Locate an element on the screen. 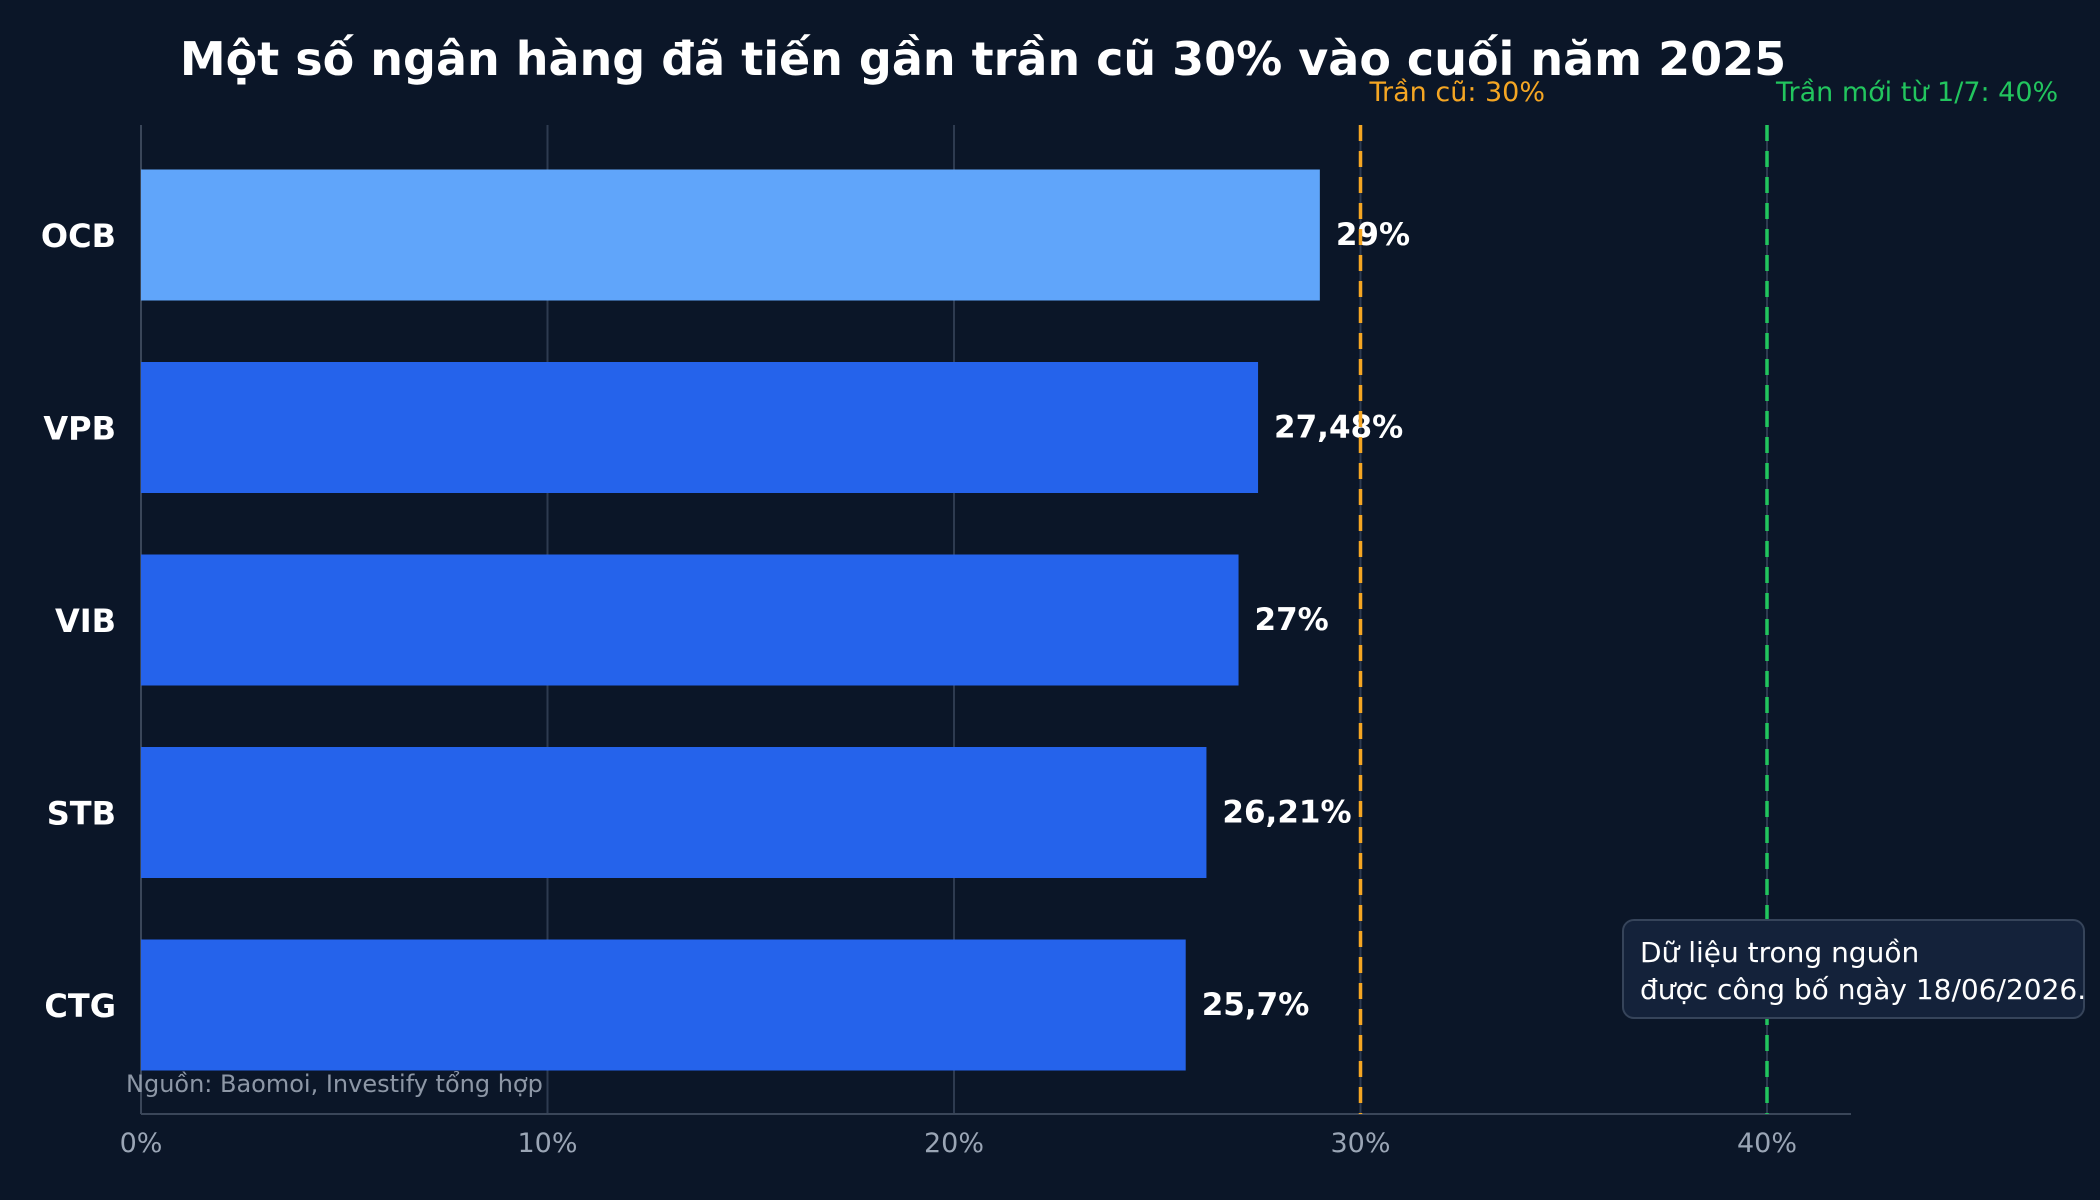 This screenshot has height=1200, width=2100. value-label-stb: 26,21% is located at coordinates (1286, 813).